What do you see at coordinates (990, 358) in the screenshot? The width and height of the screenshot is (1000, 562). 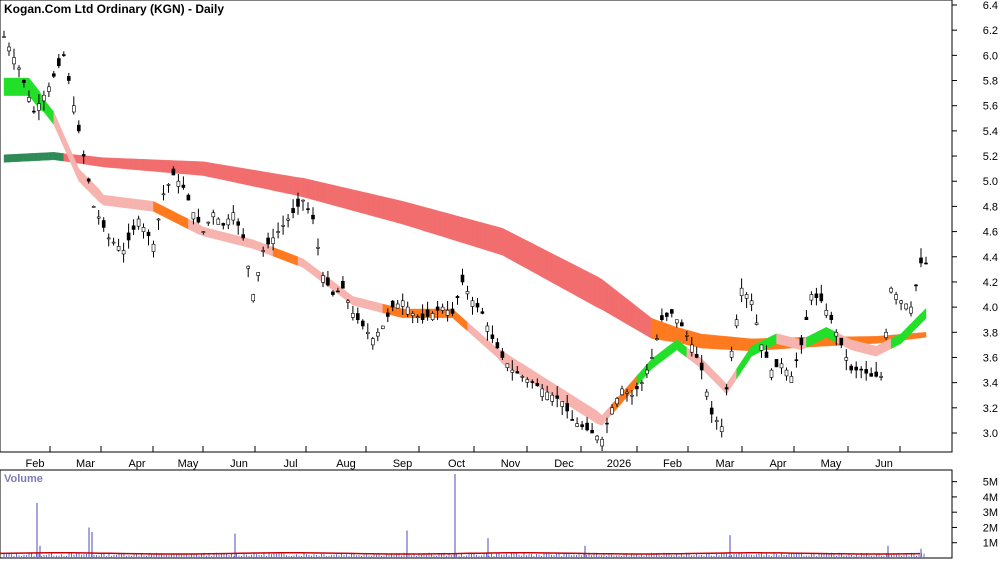 I see `price-tick-label: 3.6` at bounding box center [990, 358].